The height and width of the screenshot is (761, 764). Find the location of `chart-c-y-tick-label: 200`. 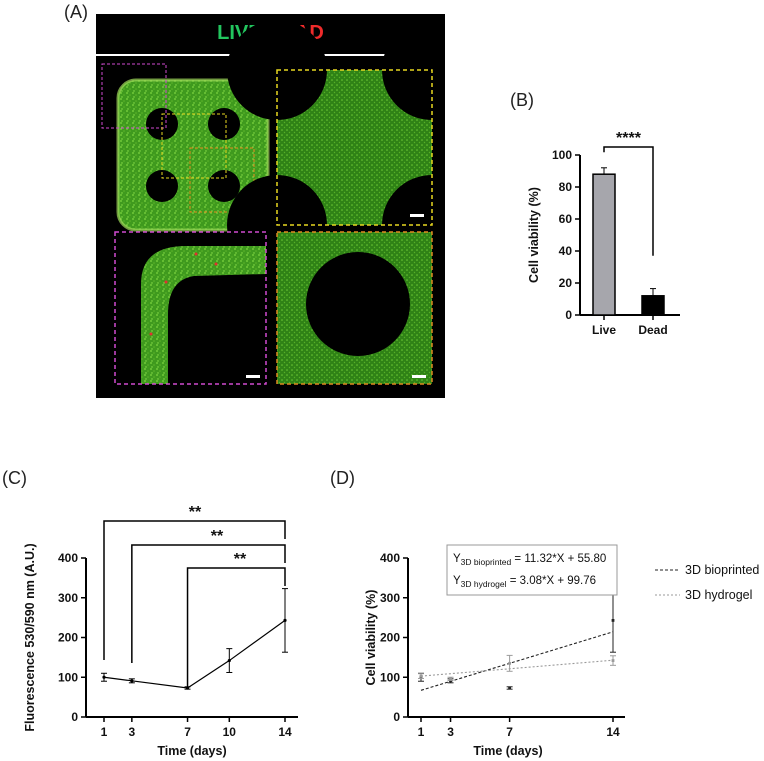

chart-c-y-tick-label: 200 is located at coordinates (68, 638).